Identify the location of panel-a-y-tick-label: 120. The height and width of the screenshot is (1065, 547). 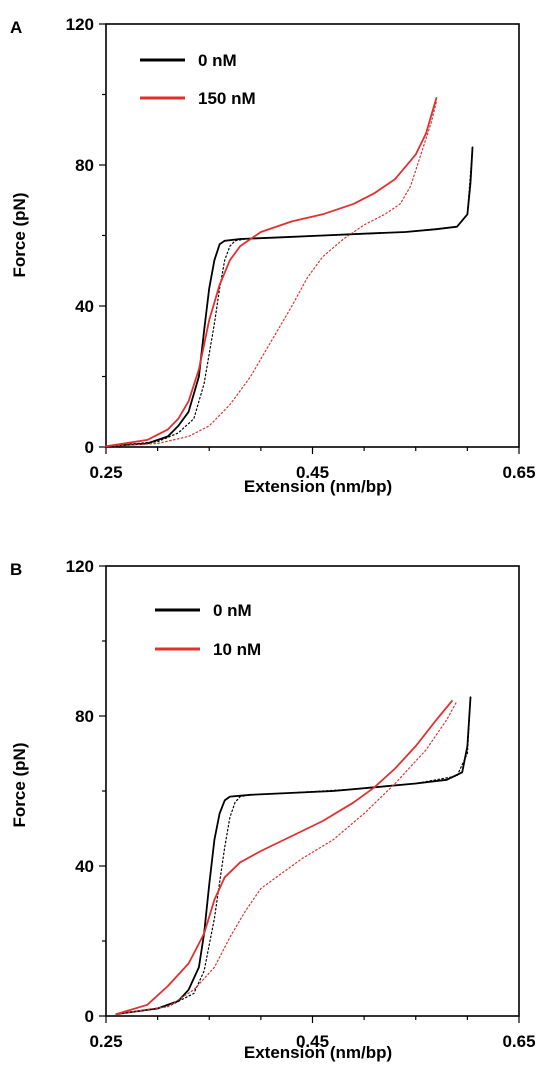
(80, 24).